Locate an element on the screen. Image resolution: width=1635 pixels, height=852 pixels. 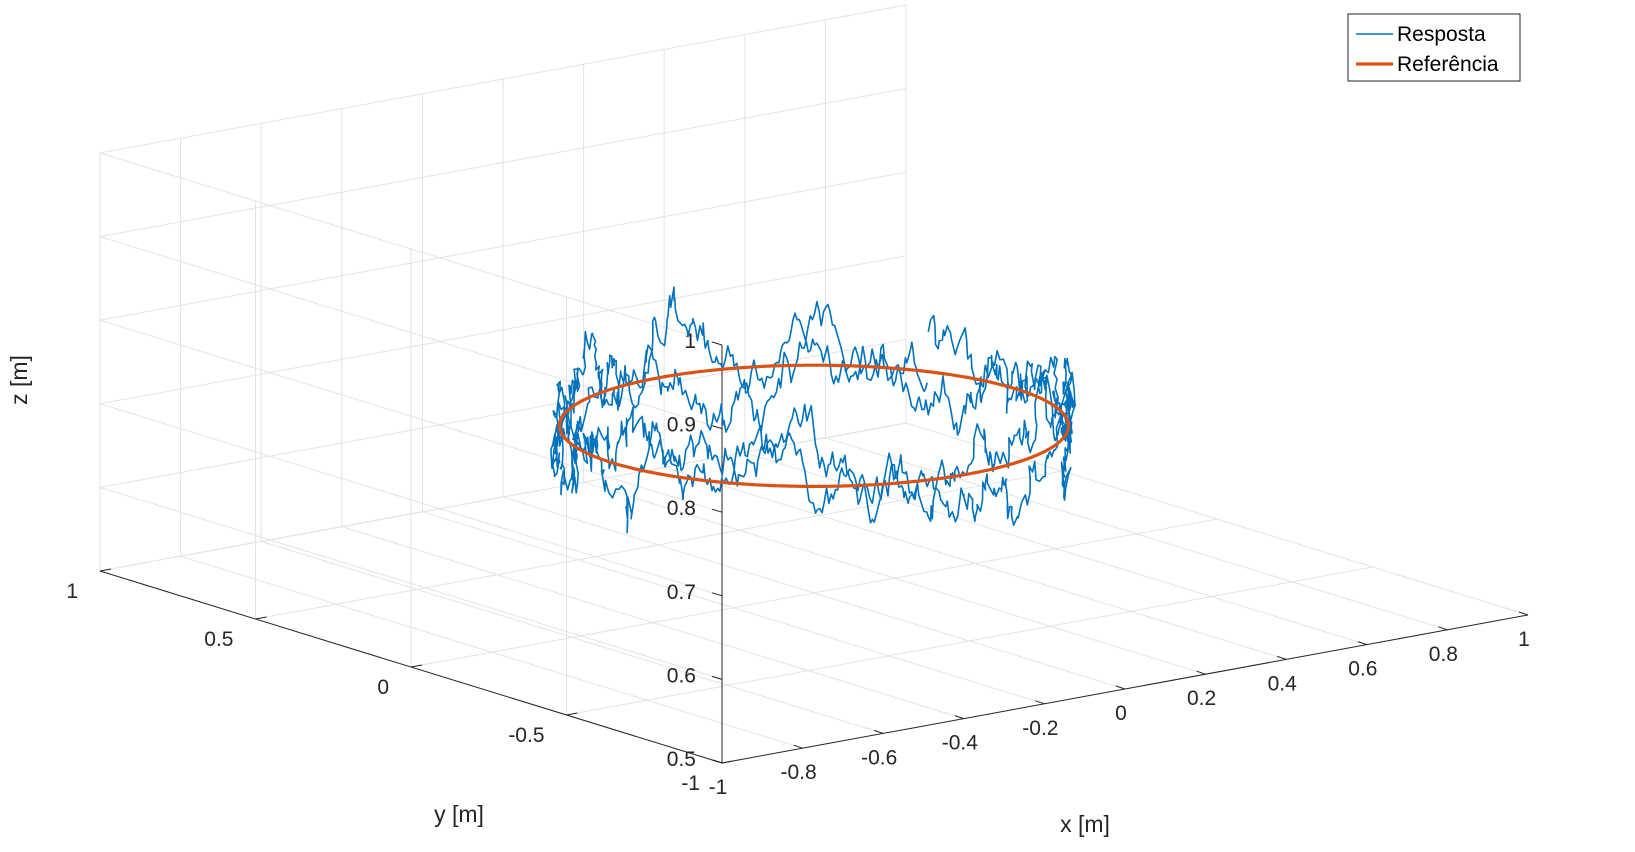
x-tick-label: 0.8 is located at coordinates (1443, 654).